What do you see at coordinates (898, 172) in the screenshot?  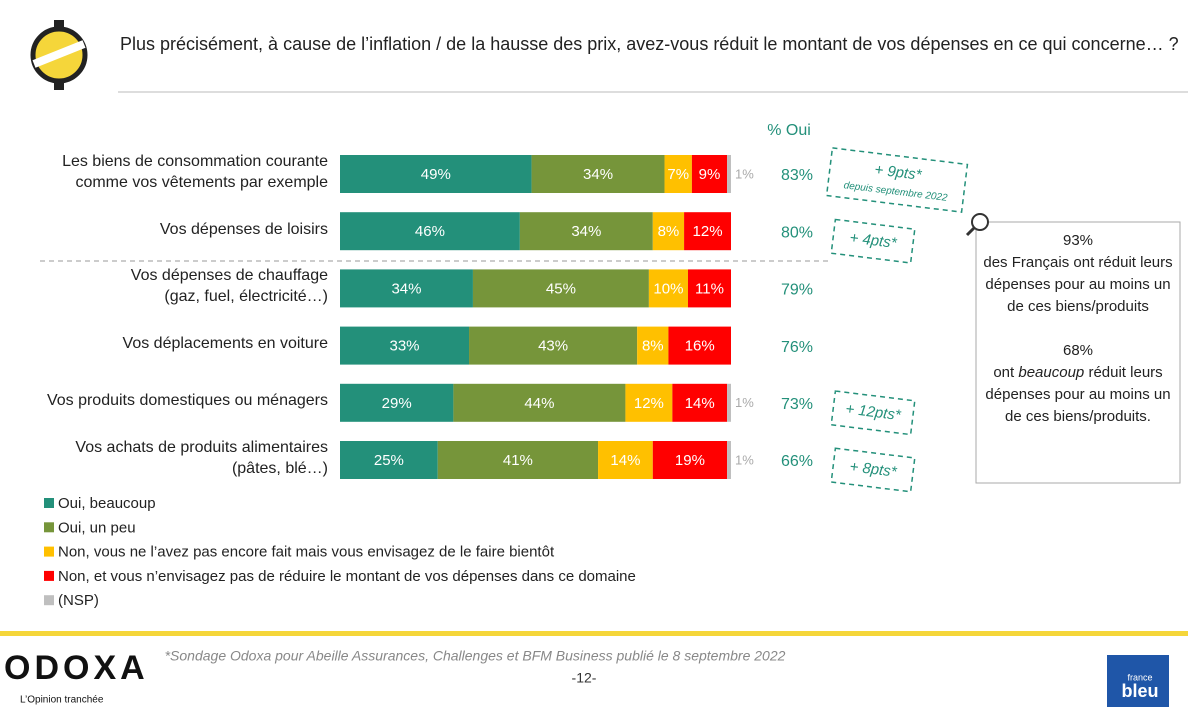 I see `evolution-label: + 9pts*` at bounding box center [898, 172].